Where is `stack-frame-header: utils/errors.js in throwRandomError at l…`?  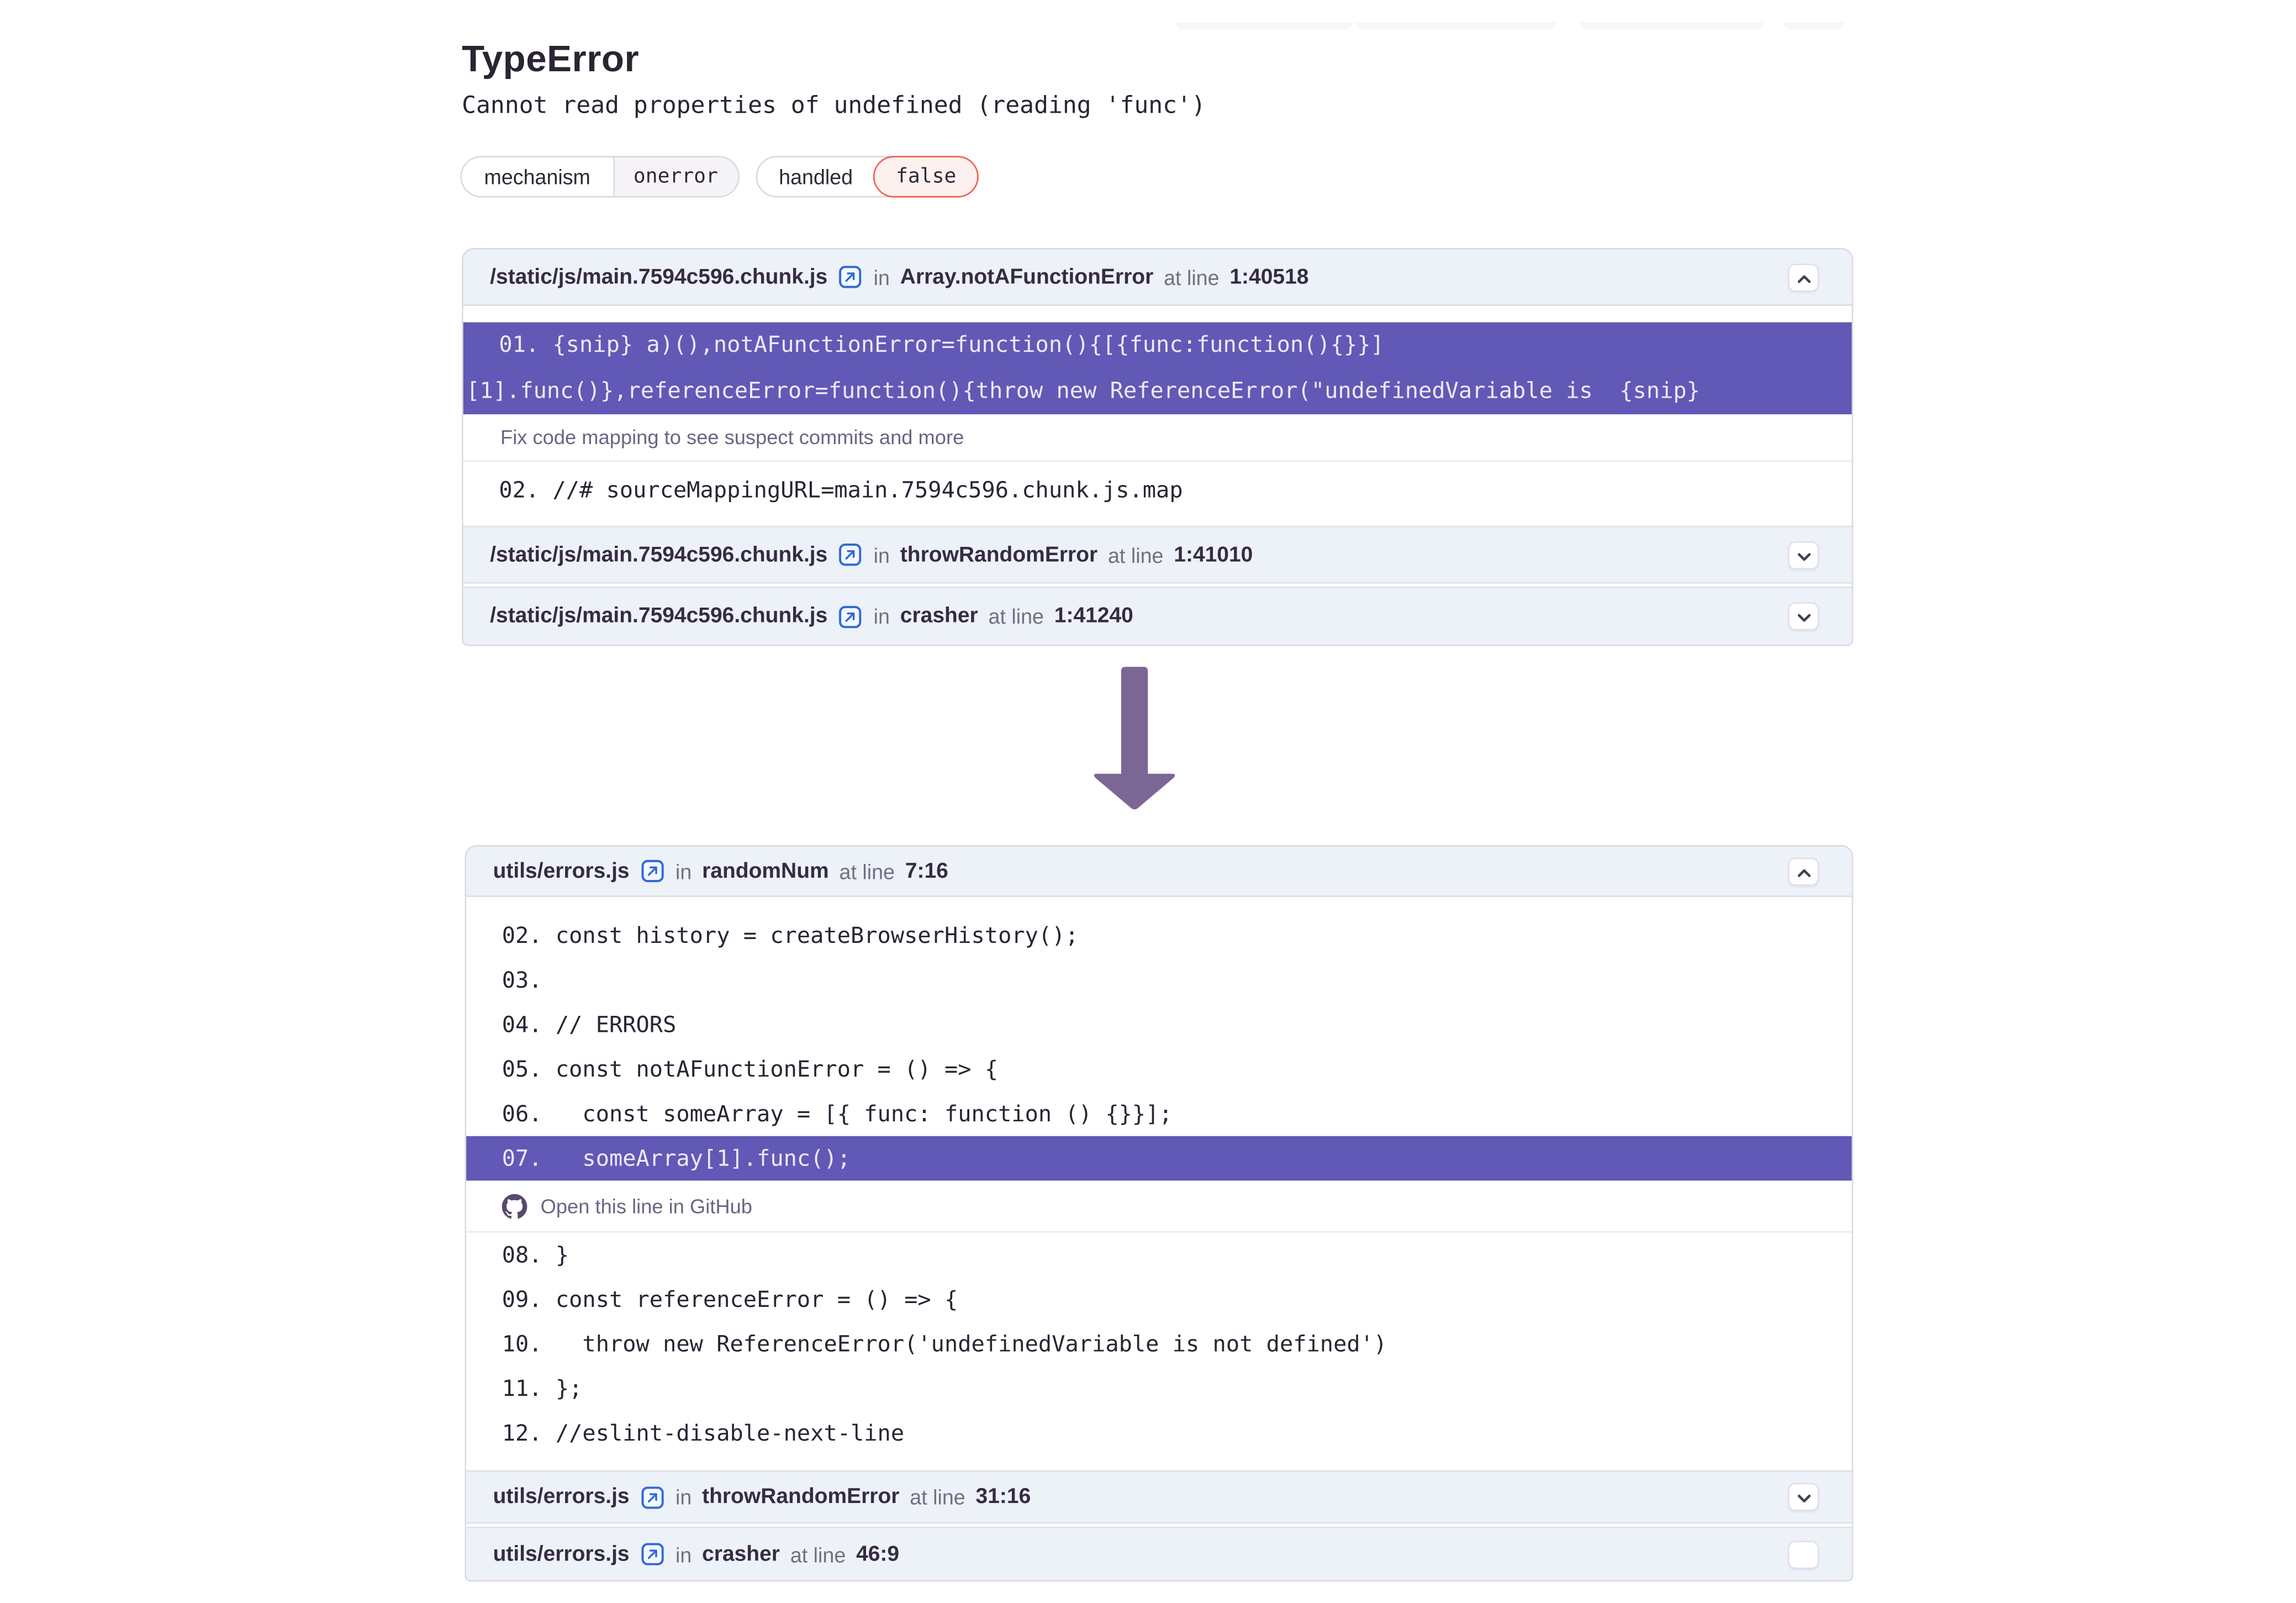
stack-frame-header: utils/errors.js in throwRandomError at l… is located at coordinates (1159, 1497).